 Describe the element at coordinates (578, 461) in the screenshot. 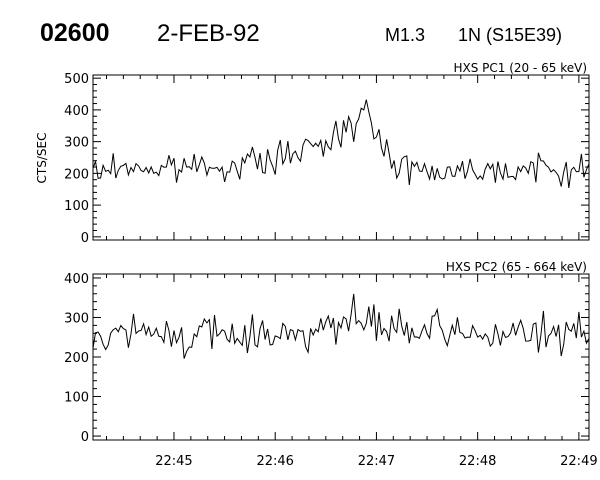

I see `x-tick-label: 22:49` at that location.